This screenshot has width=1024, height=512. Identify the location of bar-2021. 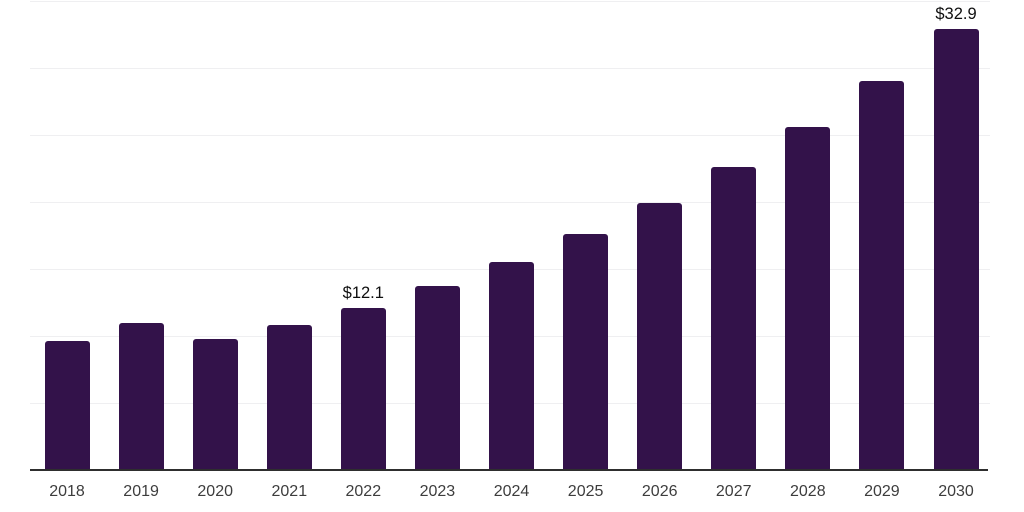
(289, 398).